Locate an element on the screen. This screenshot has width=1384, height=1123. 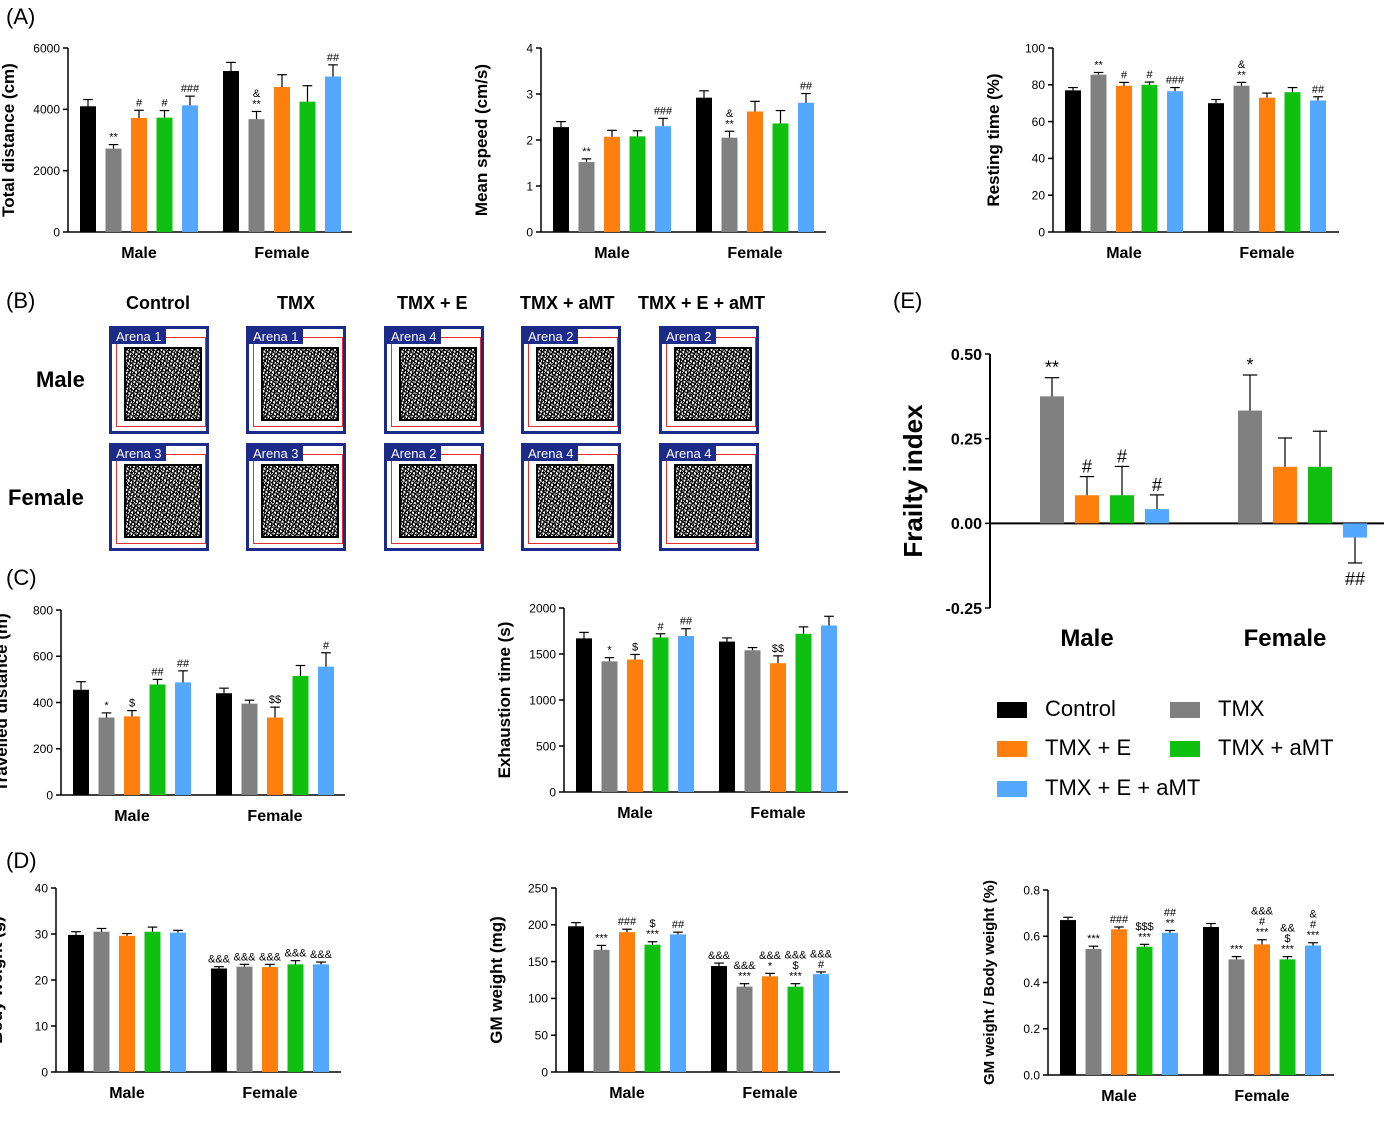
gm-ratio-bar is located at coordinates (1287, 1017).